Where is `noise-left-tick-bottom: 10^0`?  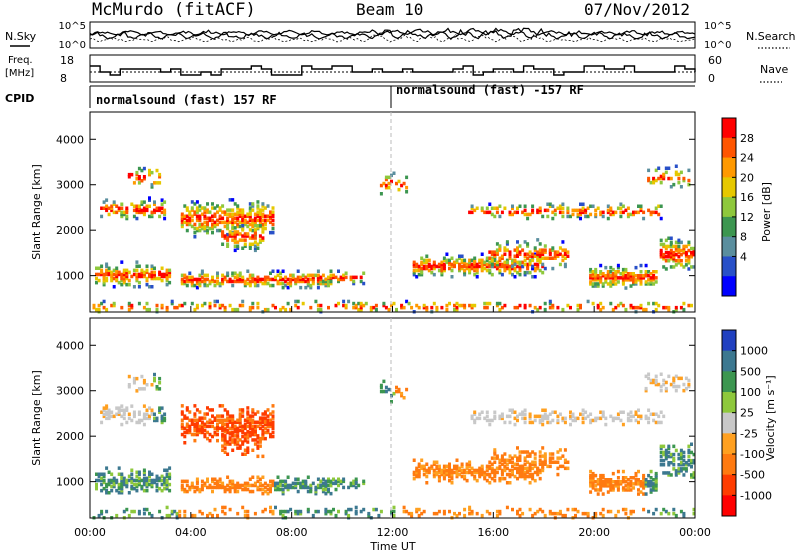 noise-left-tick-bottom: 10^0 is located at coordinates (72, 45).